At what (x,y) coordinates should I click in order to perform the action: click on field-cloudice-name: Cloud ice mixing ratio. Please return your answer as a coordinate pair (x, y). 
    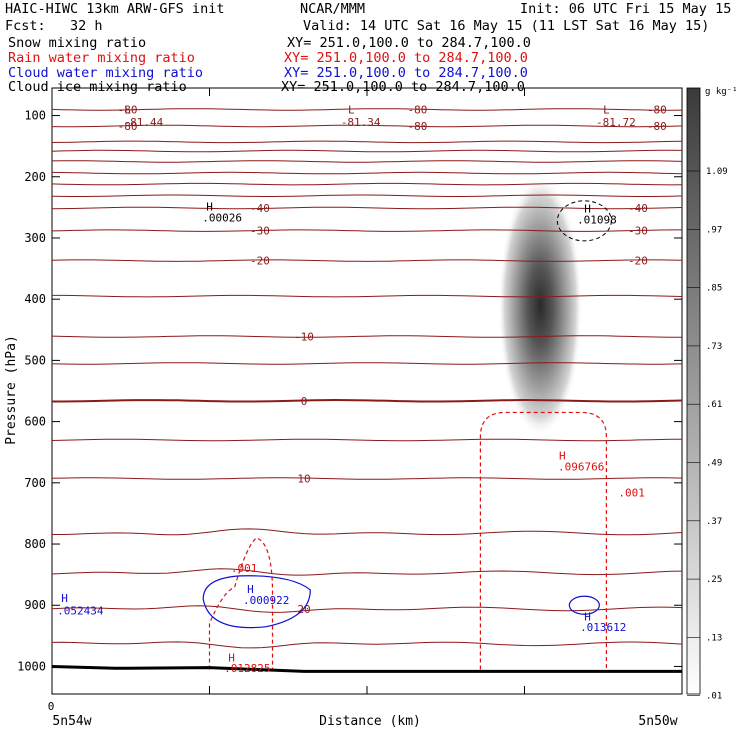
    Looking at the image, I should click on (97, 87).